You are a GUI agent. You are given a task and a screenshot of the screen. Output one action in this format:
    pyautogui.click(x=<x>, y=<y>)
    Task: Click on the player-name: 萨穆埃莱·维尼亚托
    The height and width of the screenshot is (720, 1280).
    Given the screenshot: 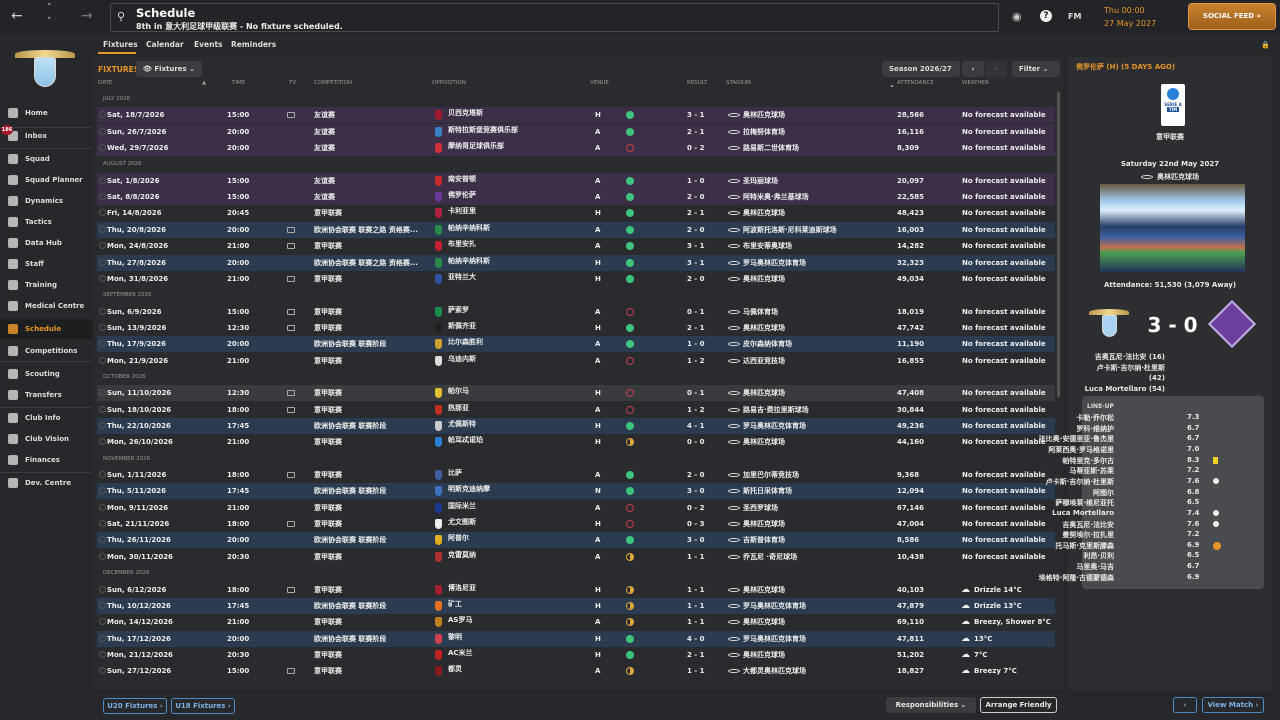 What is the action you would take?
    pyautogui.click(x=1084, y=503)
    